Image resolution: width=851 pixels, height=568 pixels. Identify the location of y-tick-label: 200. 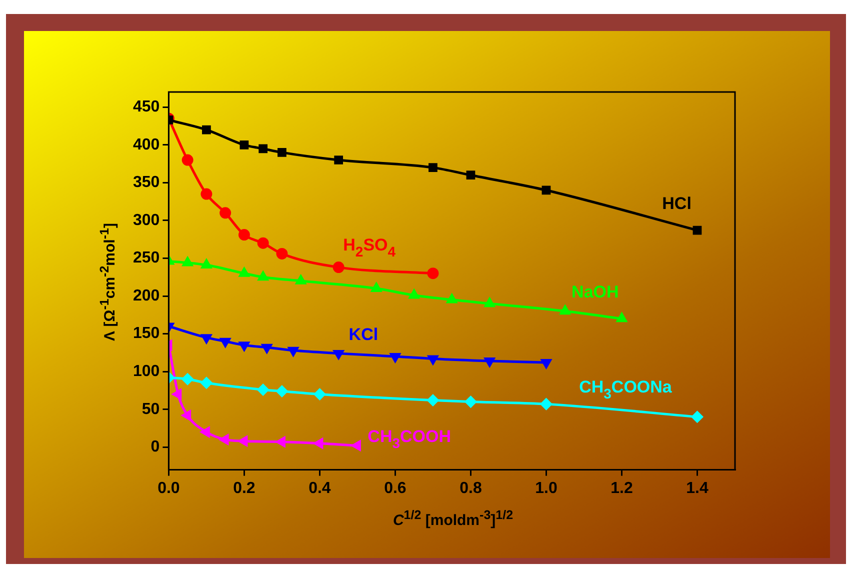
(146, 295).